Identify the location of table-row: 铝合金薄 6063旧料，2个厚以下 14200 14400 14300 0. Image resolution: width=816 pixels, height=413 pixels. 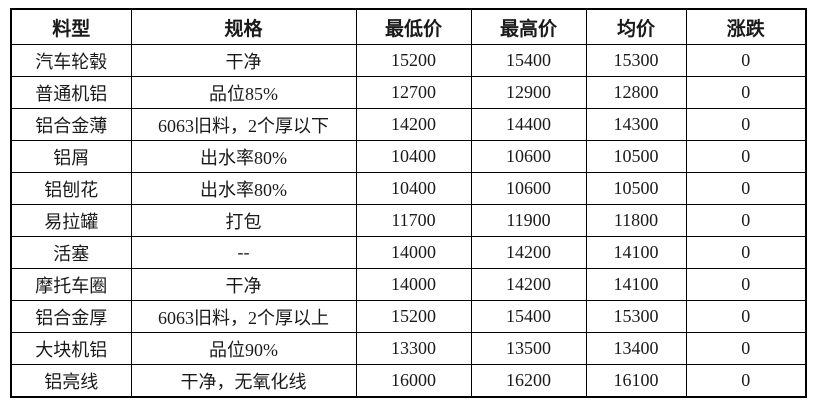
(408, 124).